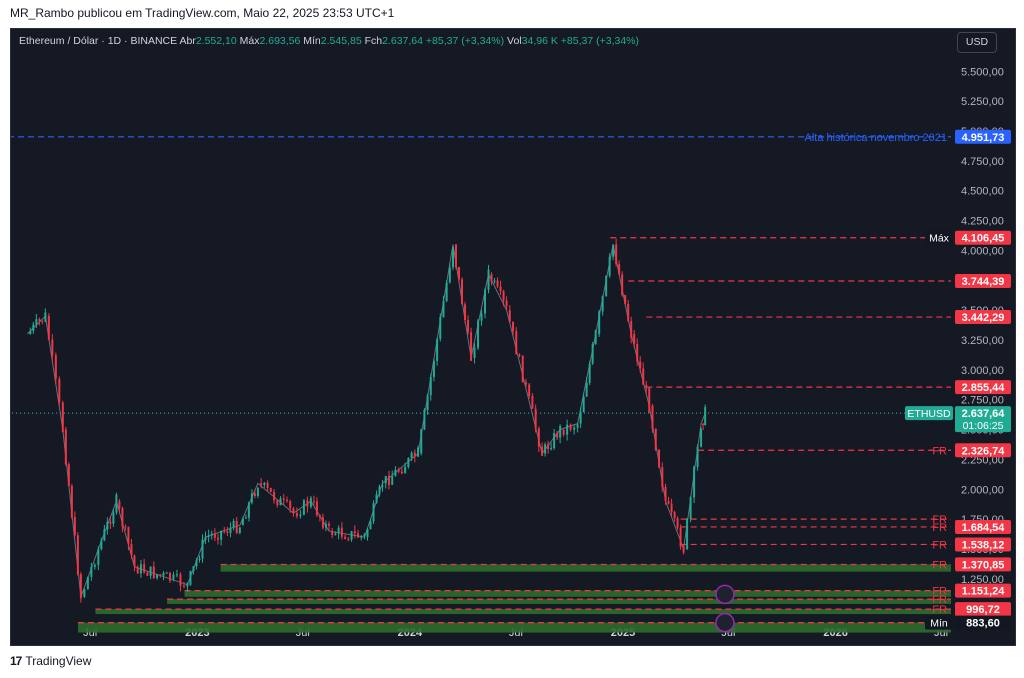 Image resolution: width=1024 pixels, height=678 pixels. What do you see at coordinates (982, 72) in the screenshot?
I see `y-tick-label: 5.500,00` at bounding box center [982, 72].